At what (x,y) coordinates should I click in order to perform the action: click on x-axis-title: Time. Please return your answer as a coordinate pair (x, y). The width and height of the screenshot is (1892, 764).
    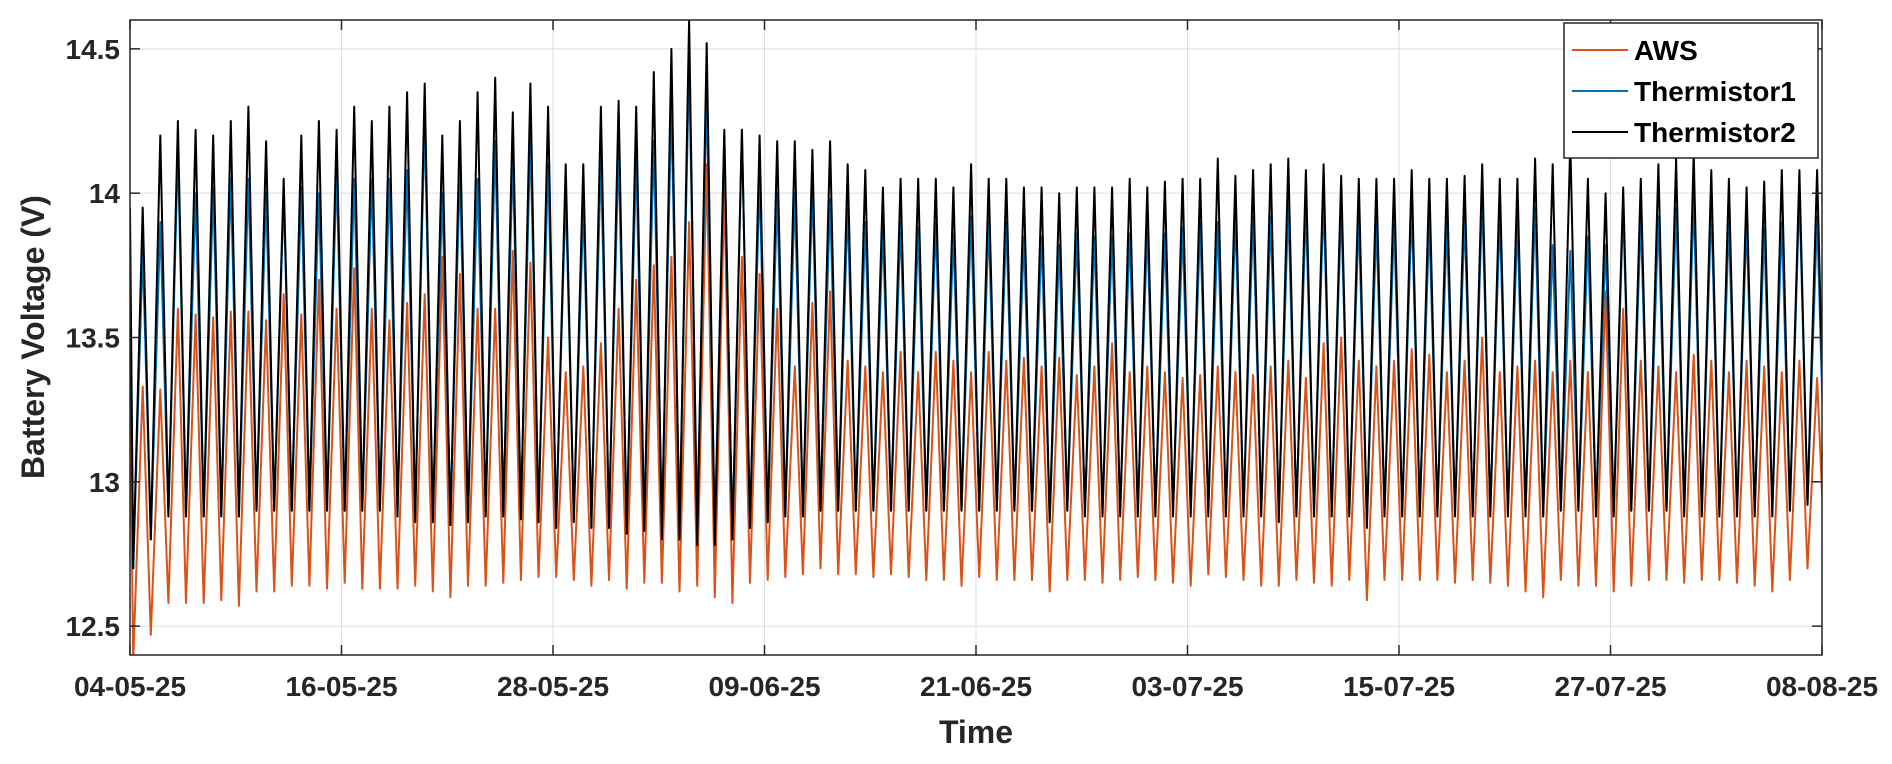
    Looking at the image, I should click on (976, 732).